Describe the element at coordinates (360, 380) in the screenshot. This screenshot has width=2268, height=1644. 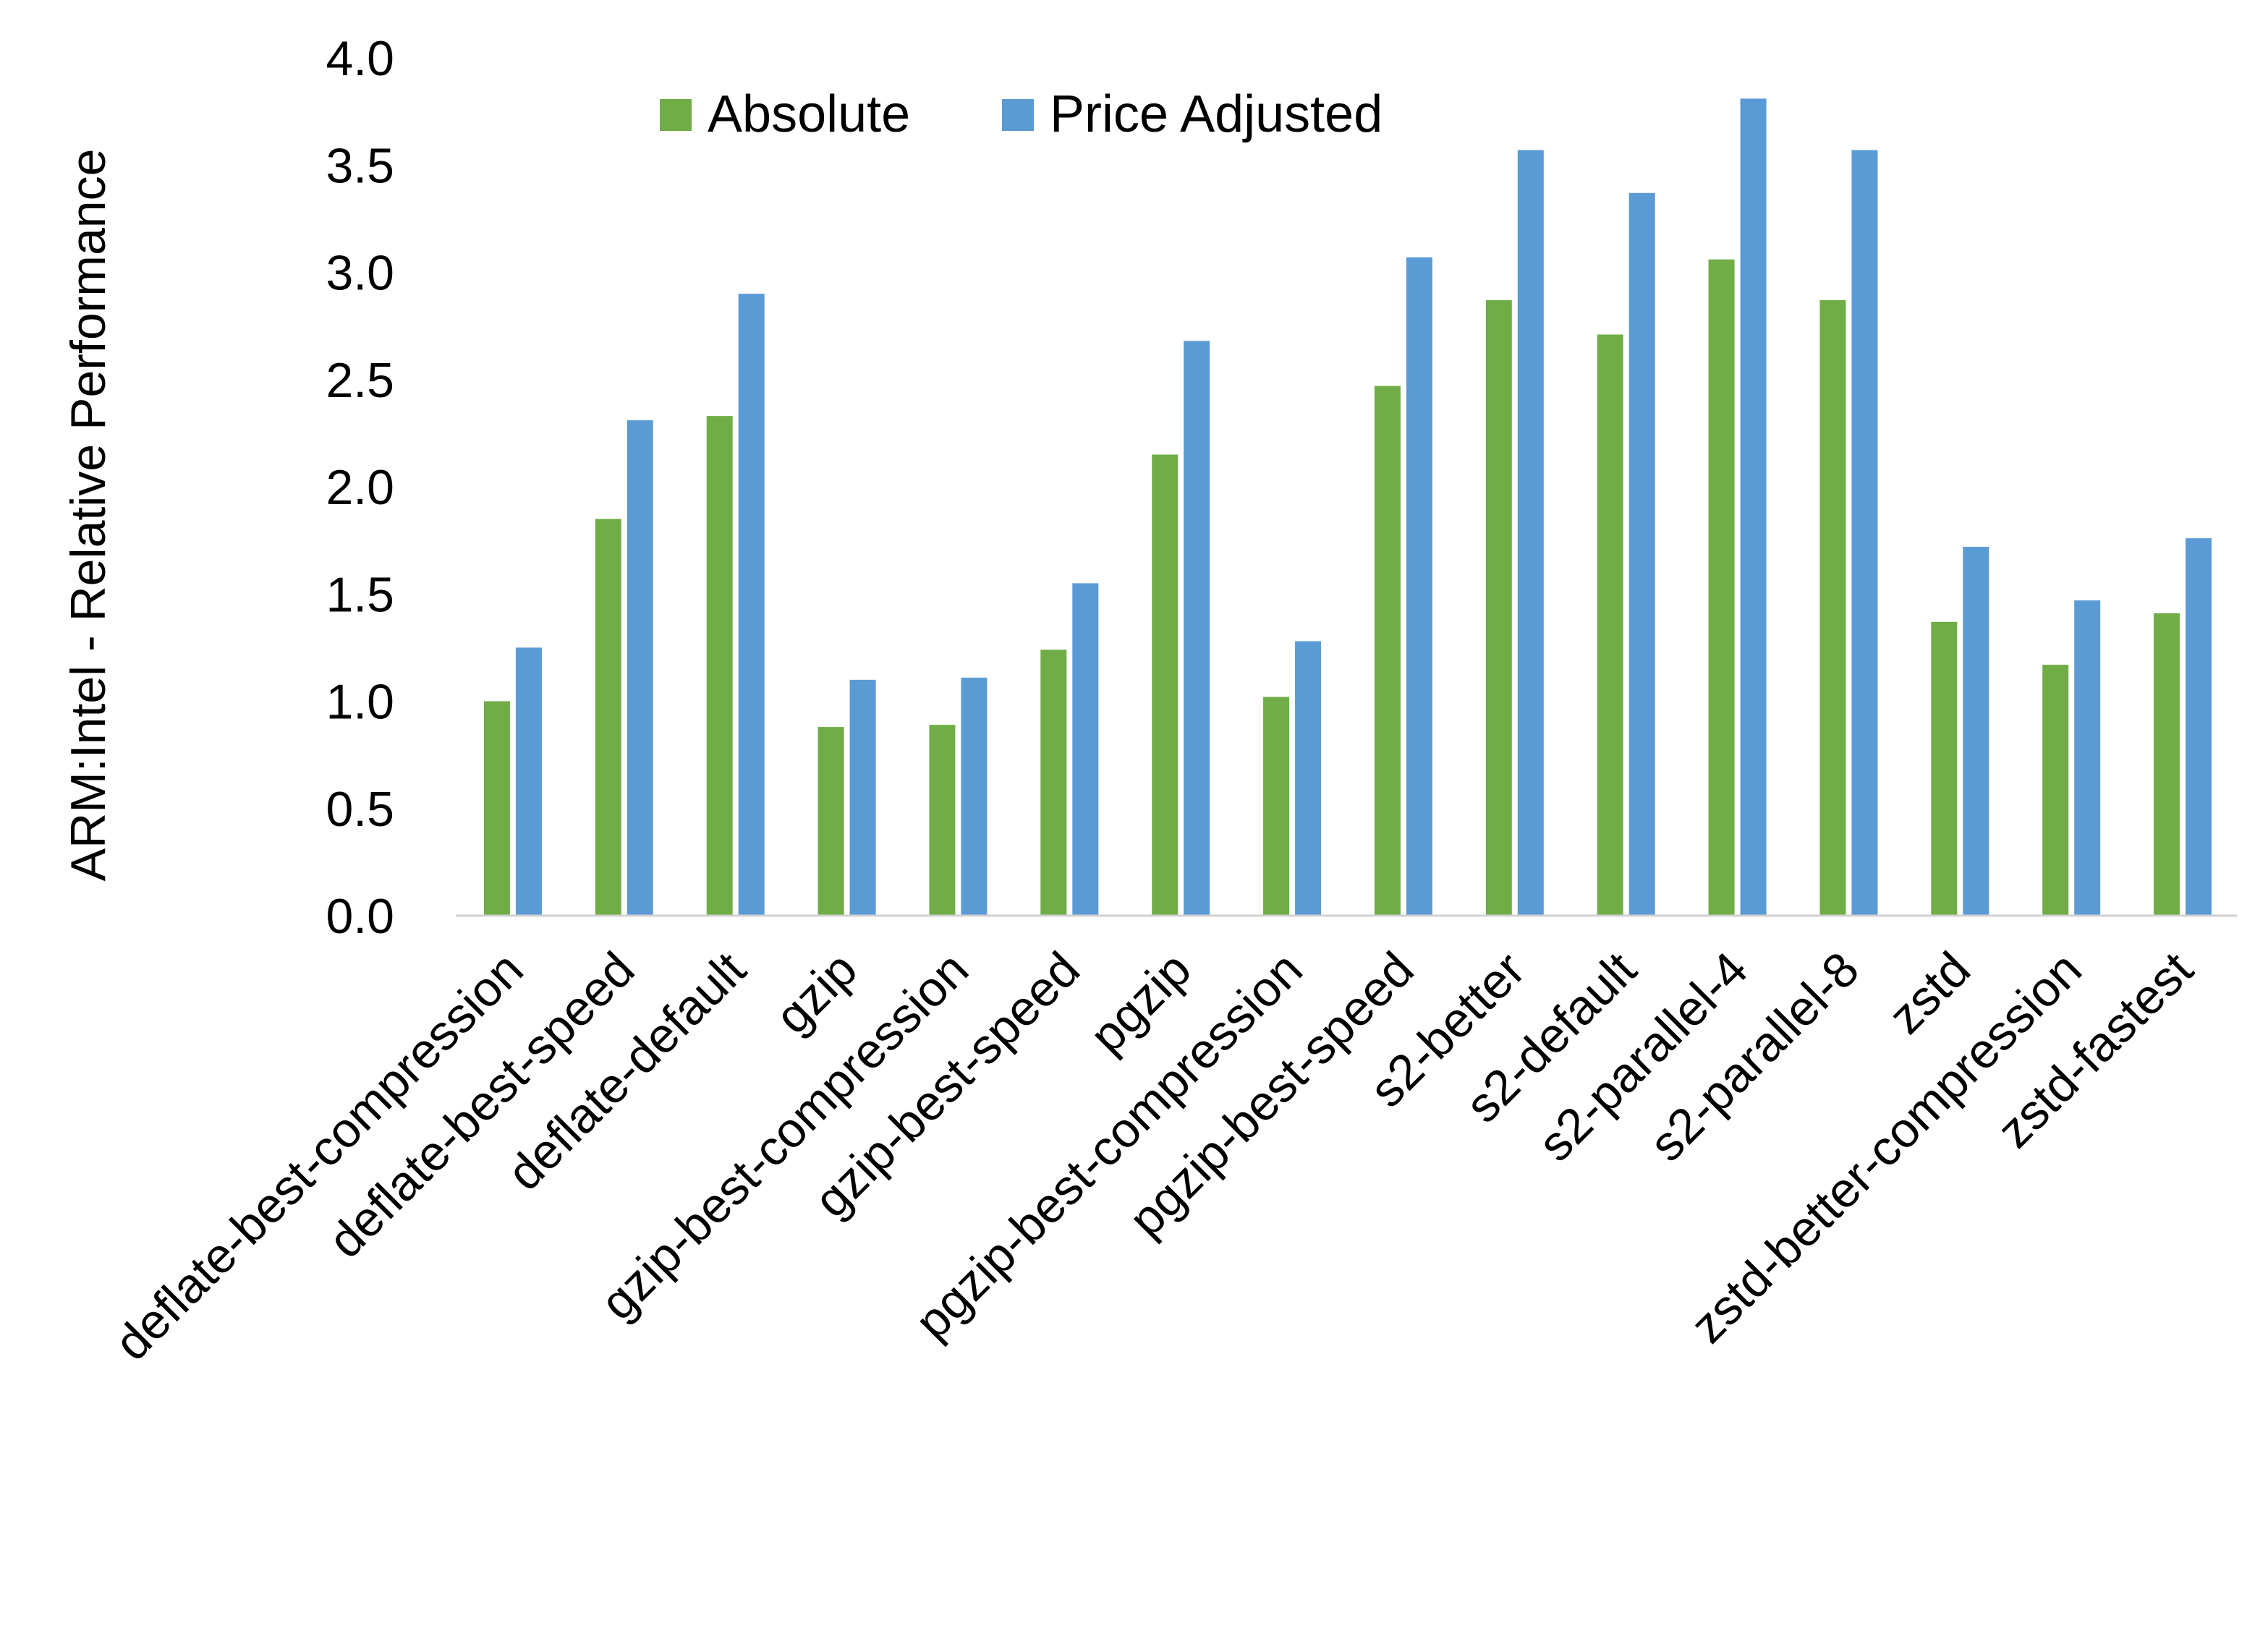
I see `y-tick-label: 2.5` at that location.